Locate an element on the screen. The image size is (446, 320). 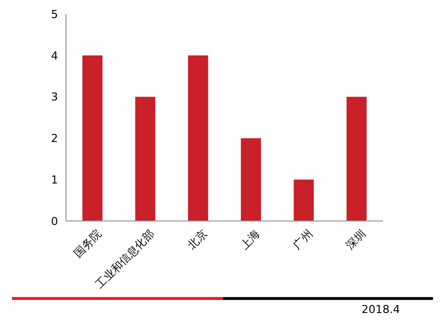
x-tick-label: 上海 is located at coordinates (250, 239).